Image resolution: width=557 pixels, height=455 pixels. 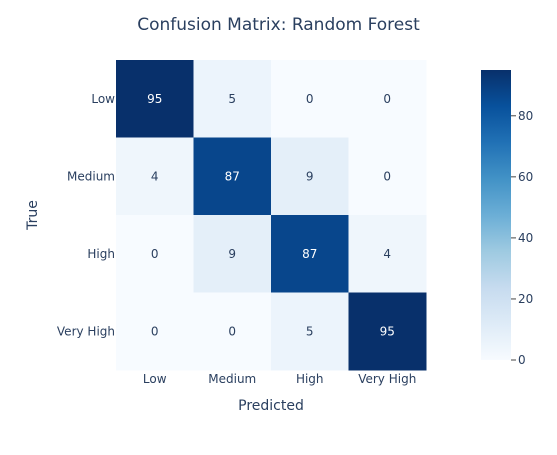 I want to click on x-tick-label: High, so click(x=310, y=379).